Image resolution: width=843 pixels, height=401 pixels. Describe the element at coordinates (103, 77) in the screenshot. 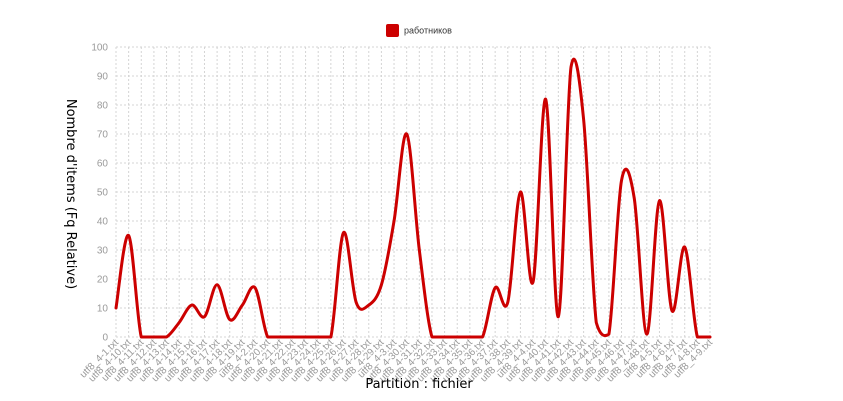

I see `y-tick-label: 90` at that location.